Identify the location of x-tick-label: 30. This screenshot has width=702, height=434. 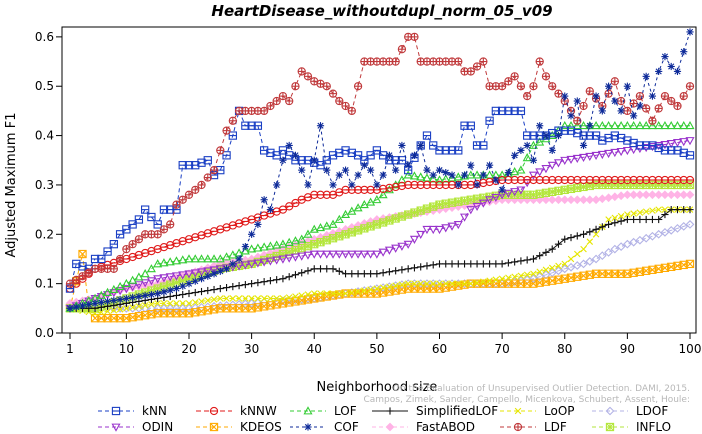
(251, 349).